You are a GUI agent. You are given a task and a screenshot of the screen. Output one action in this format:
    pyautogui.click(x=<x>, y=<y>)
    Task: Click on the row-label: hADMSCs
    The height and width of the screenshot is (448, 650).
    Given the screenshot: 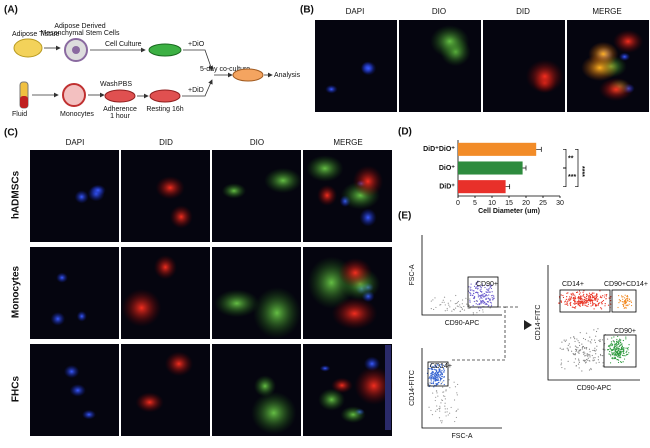 What is the action you would take?
    pyautogui.click(x=16, y=194)
    